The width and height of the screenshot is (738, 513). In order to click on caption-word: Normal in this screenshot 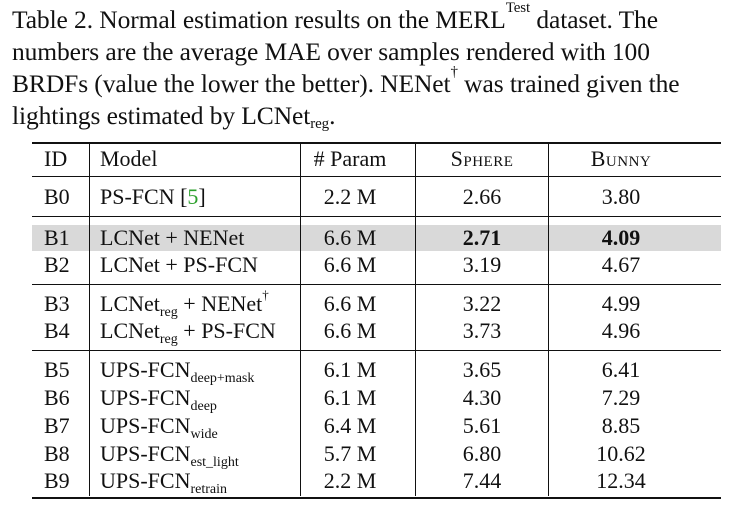, I will do `click(138, 19)`.